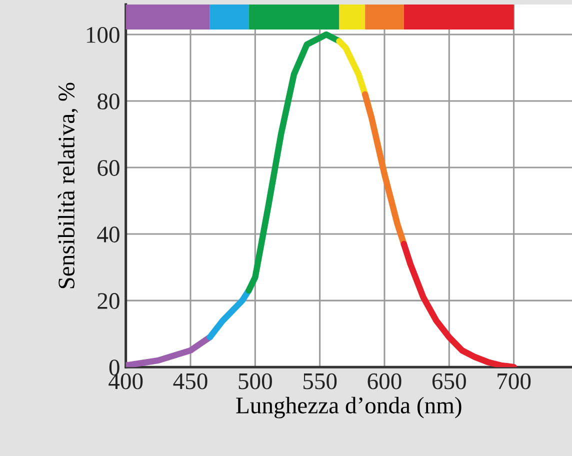  I want to click on y-tick-label: 60, so click(109, 168).